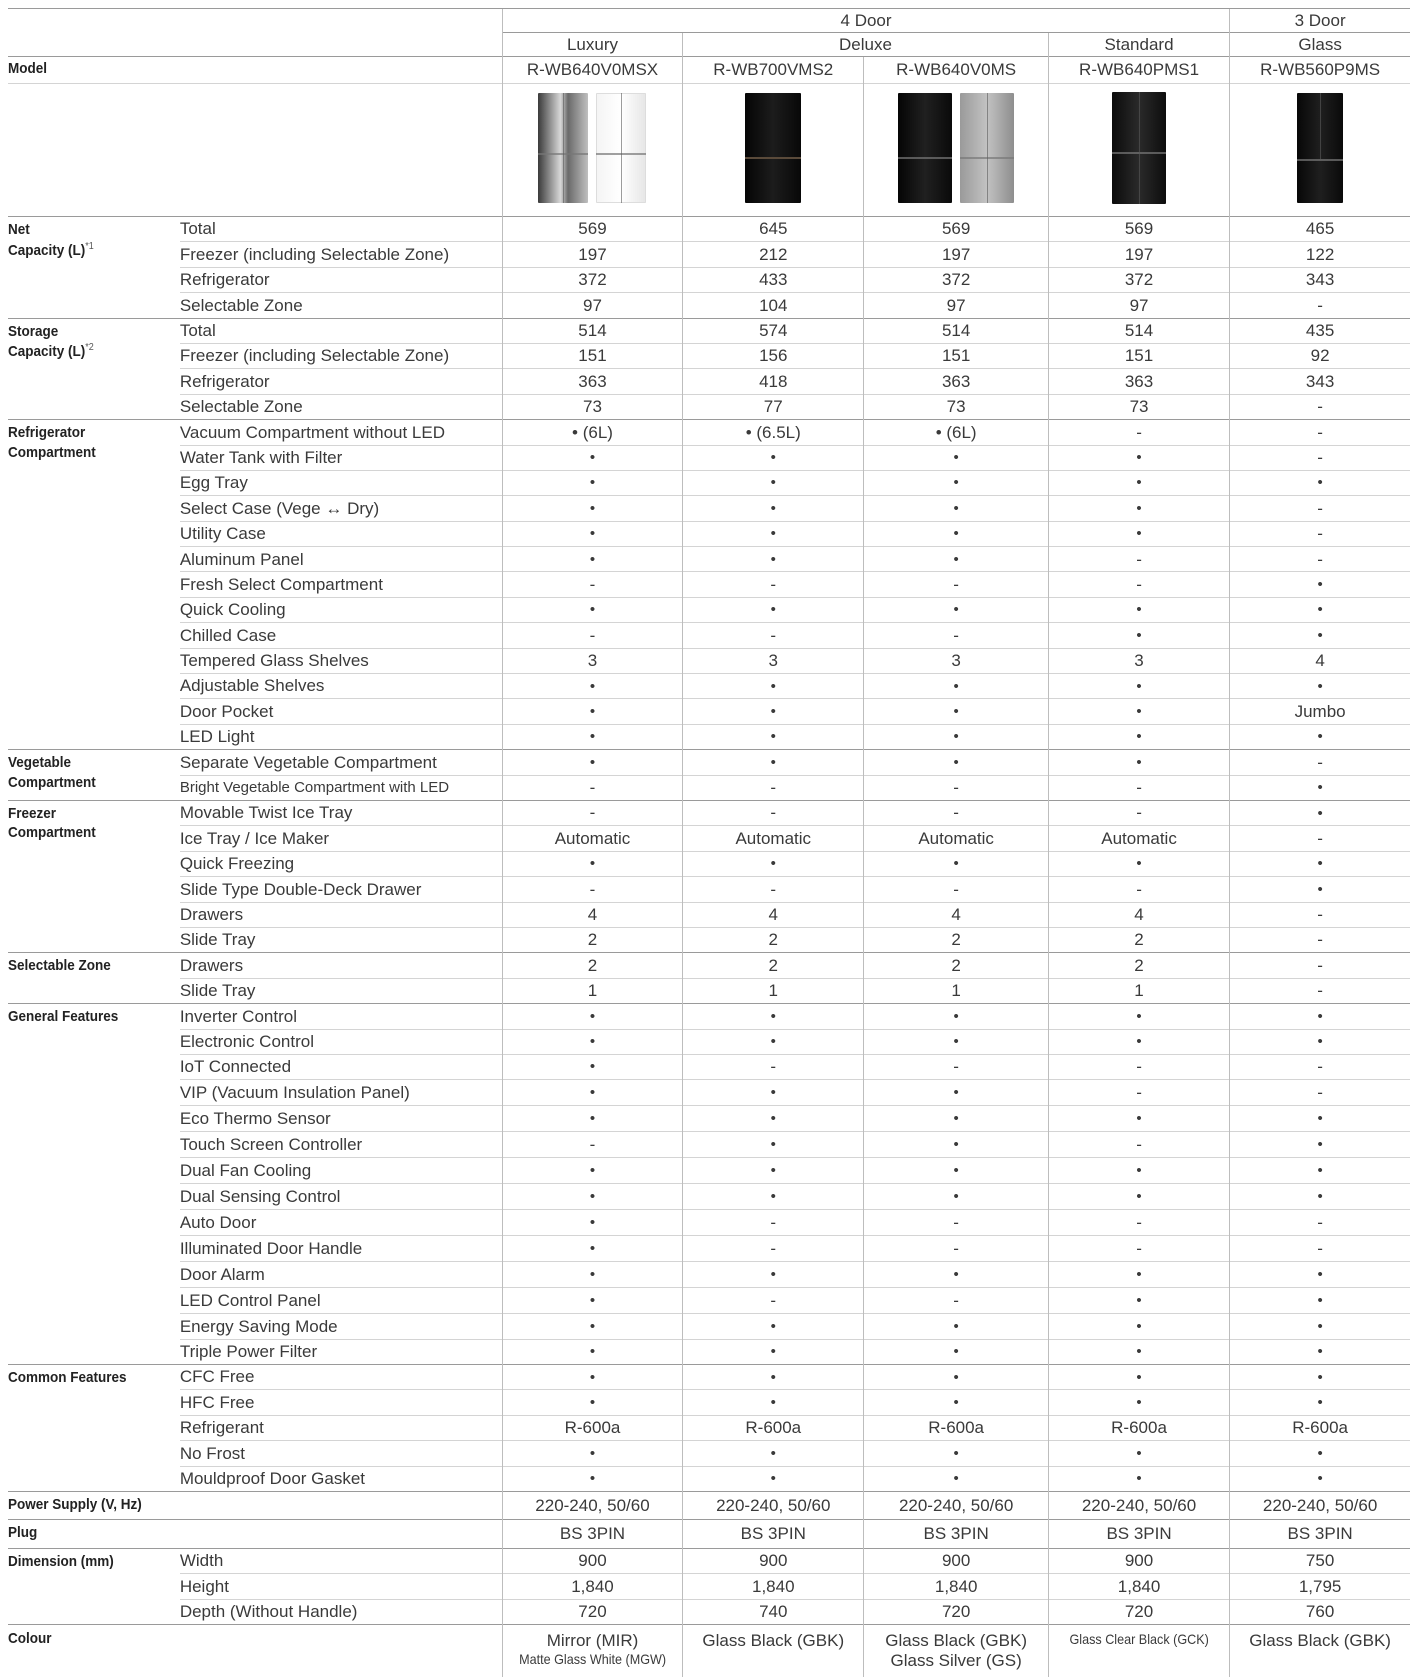 The height and width of the screenshot is (1677, 1413). Describe the element at coordinates (592, 381) in the screenshot. I see `spec-value: 363` at that location.